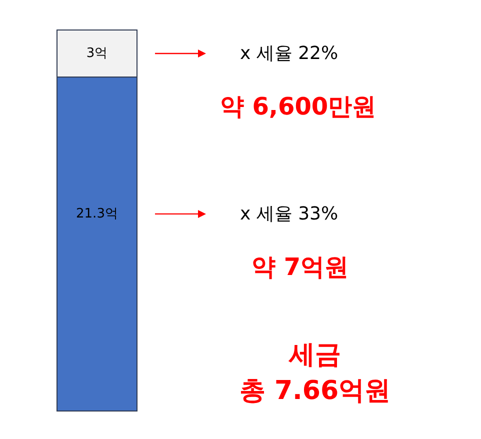 This screenshot has height=439, width=481. I want to click on text: 약 6,600만원, so click(298, 106).